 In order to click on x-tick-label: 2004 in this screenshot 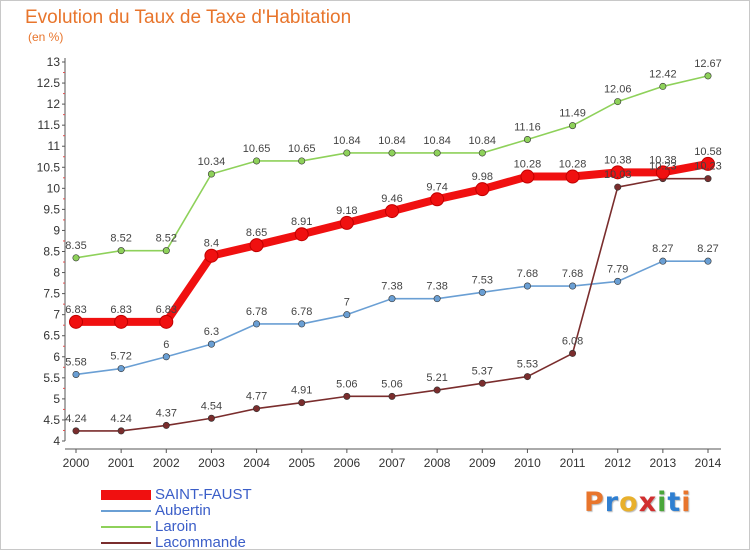, I will do `click(256, 463)`.